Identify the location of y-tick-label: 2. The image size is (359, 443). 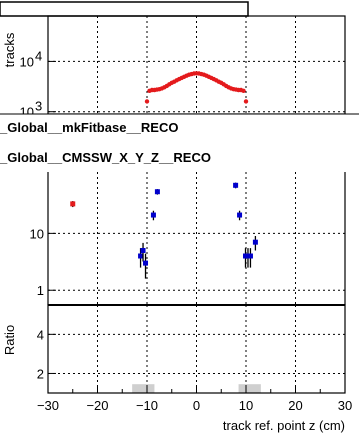
(40, 373).